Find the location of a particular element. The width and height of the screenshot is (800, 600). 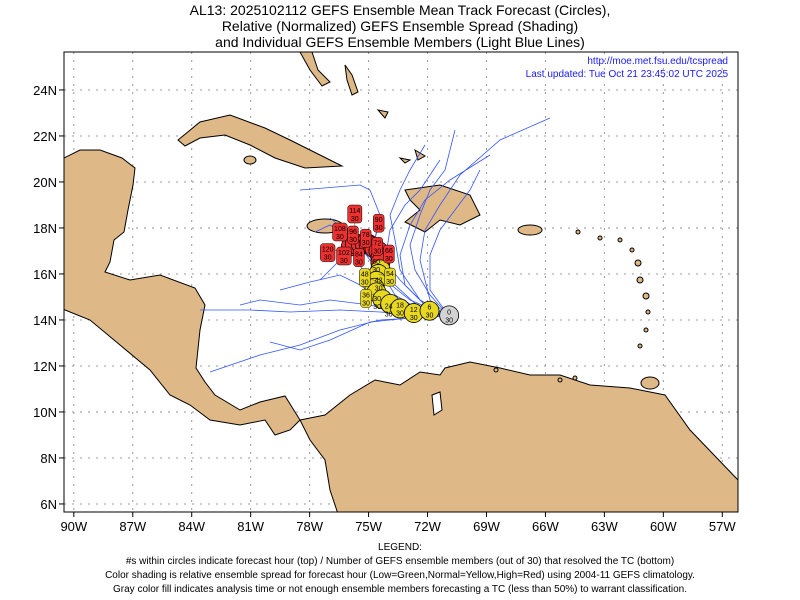

x-tick-label: 57W is located at coordinates (722, 526).